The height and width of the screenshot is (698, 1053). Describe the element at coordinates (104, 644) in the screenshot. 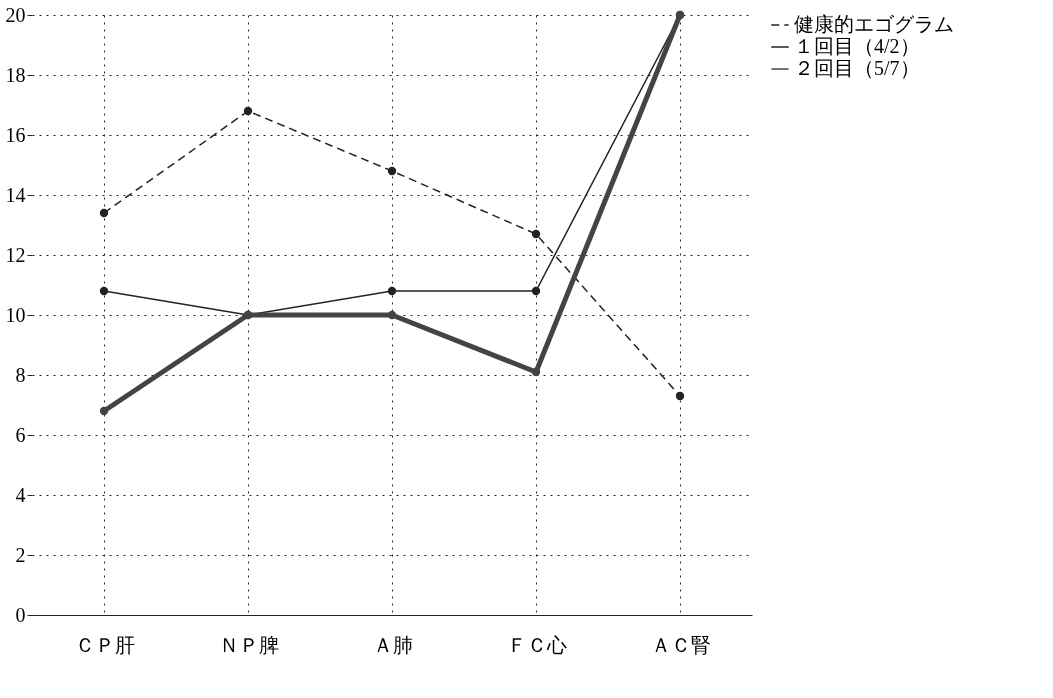

I see `x-tick-label: ＣＰ肝` at that location.